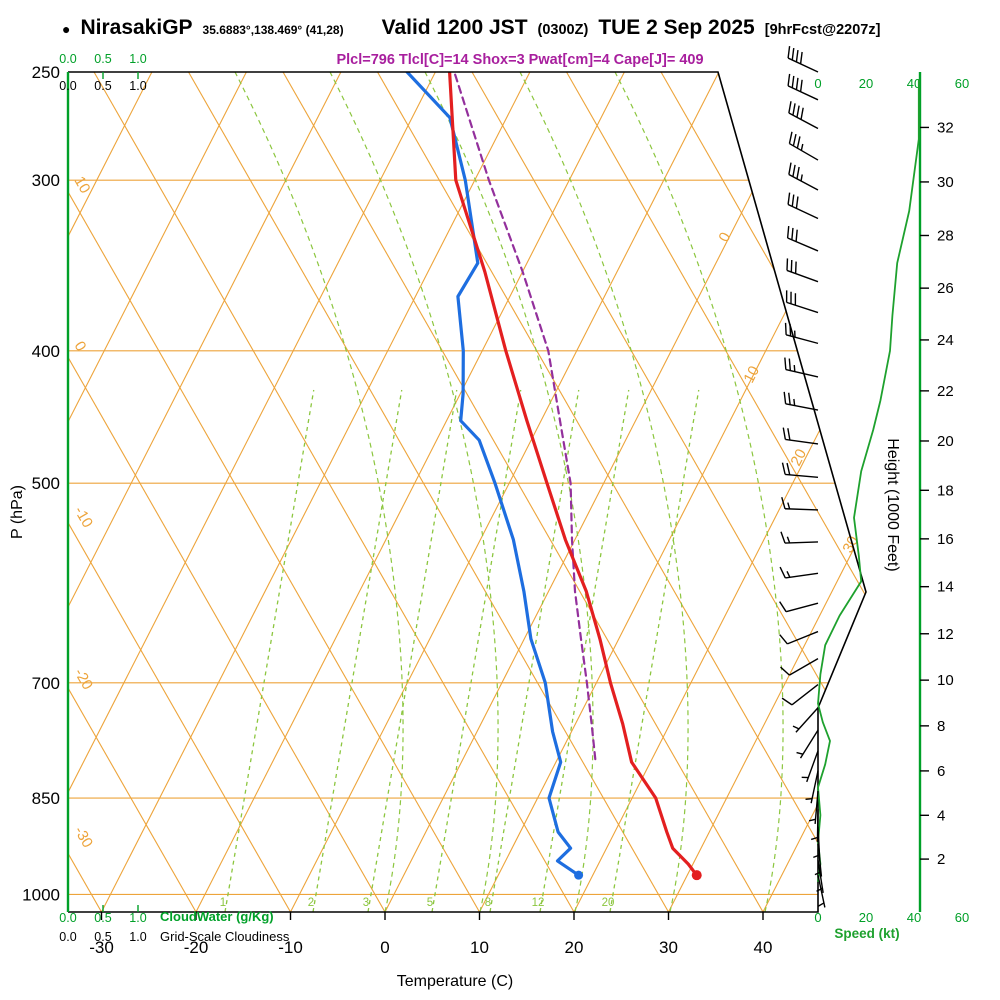 The height and width of the screenshot is (1000, 1000). I want to click on speed-tick-label-top: 0, so click(817, 83).